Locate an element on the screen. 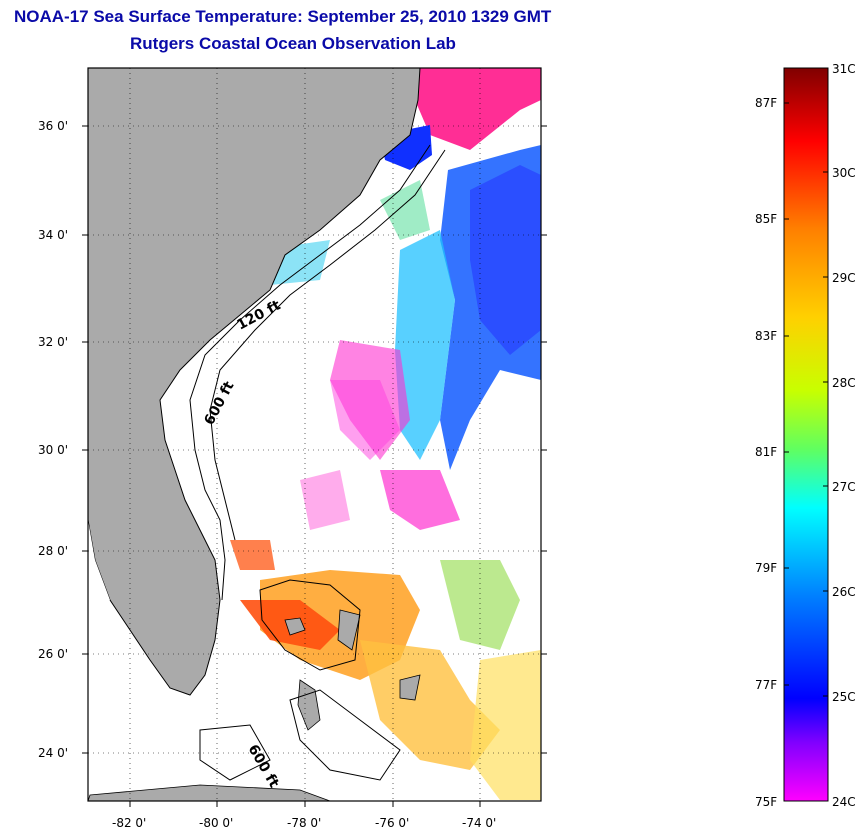  lat-label-28: 28 0' is located at coordinates (53, 551).